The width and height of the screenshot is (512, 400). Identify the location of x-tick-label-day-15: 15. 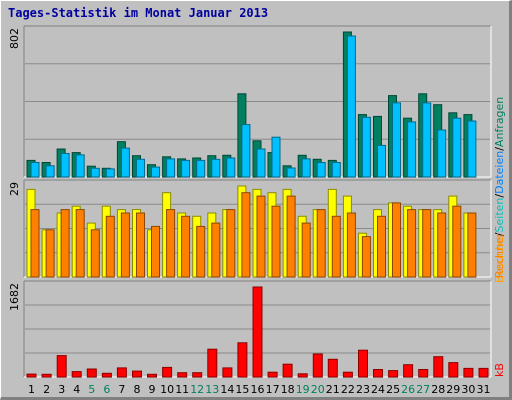
(242, 389).